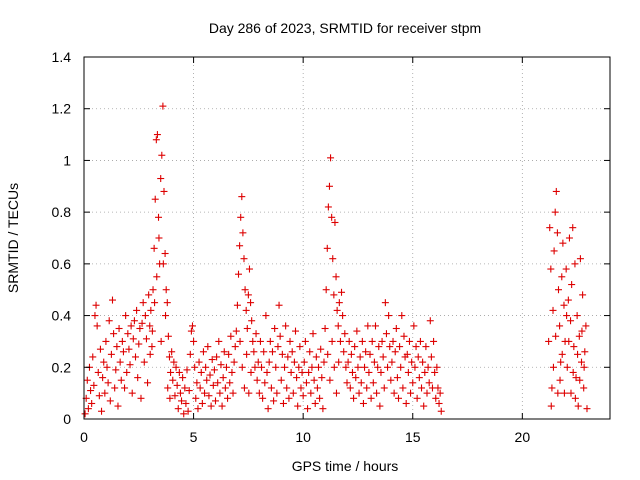  I want to click on y-tick-label: 0.2, so click(62, 367).